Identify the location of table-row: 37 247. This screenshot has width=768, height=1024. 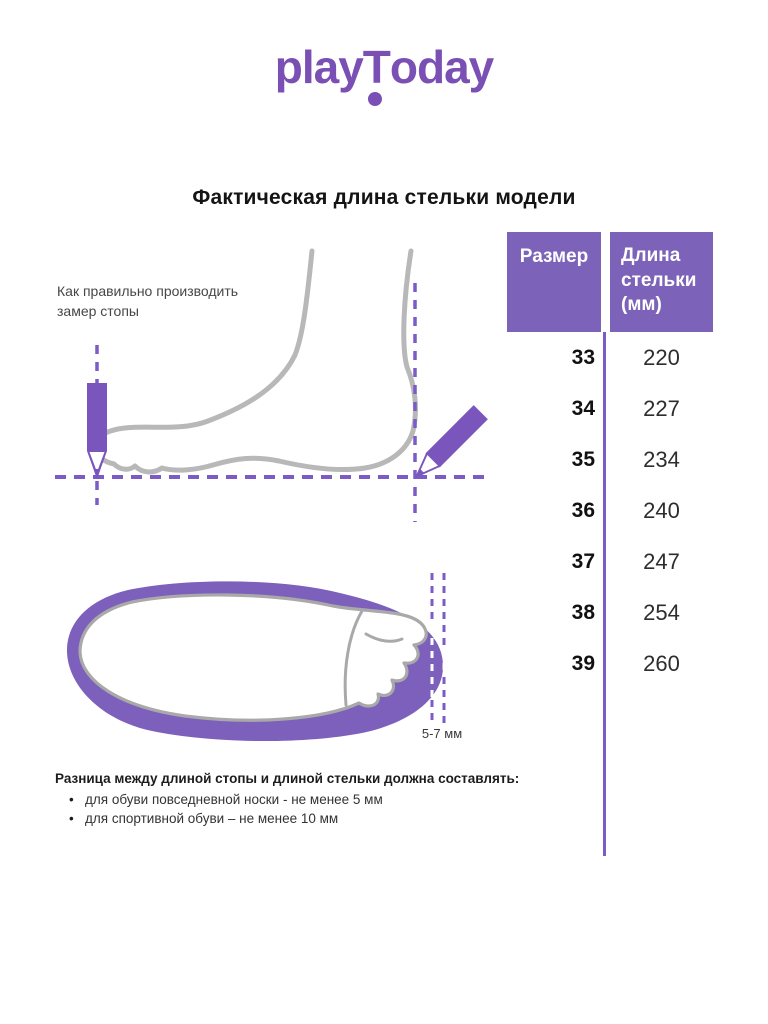
(610, 561).